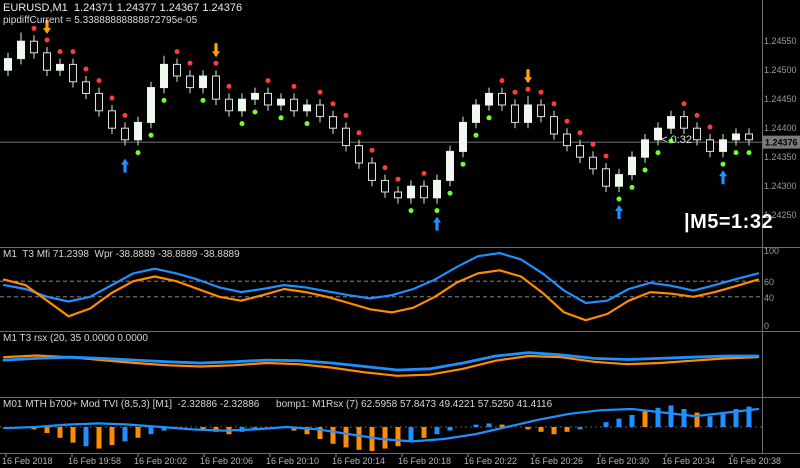 This screenshot has height=468, width=800. I want to click on pane1-axis-label: 0, so click(766, 326).